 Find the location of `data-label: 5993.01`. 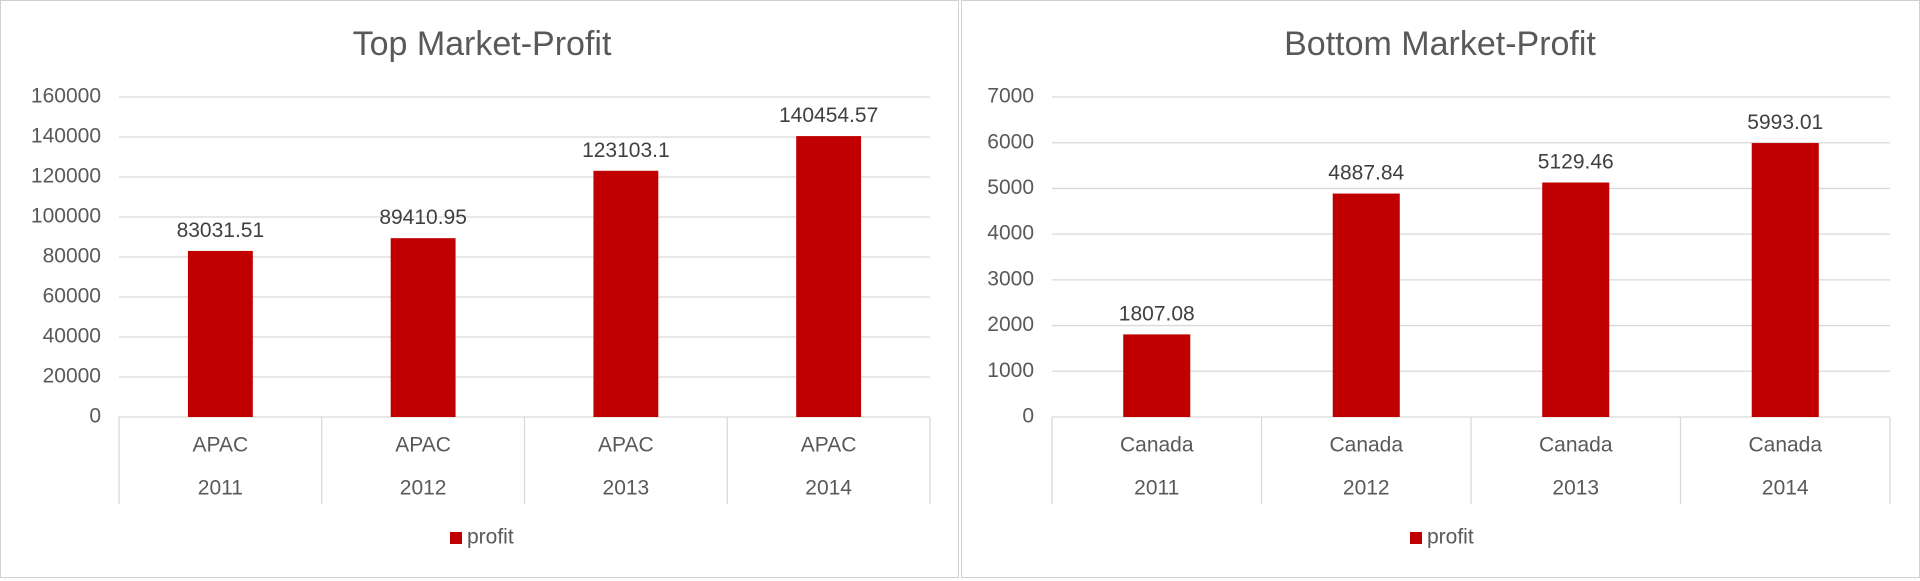

data-label: 5993.01 is located at coordinates (1785, 122).